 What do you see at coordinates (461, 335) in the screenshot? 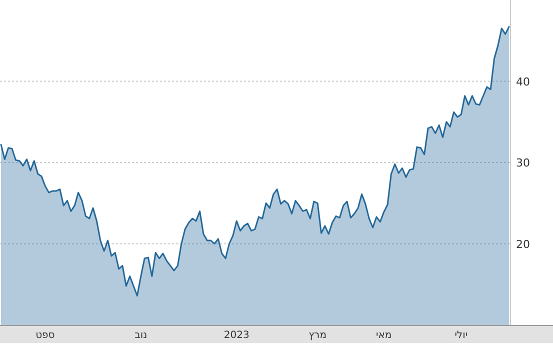
I see `x-tick-label: יולי` at bounding box center [461, 335].